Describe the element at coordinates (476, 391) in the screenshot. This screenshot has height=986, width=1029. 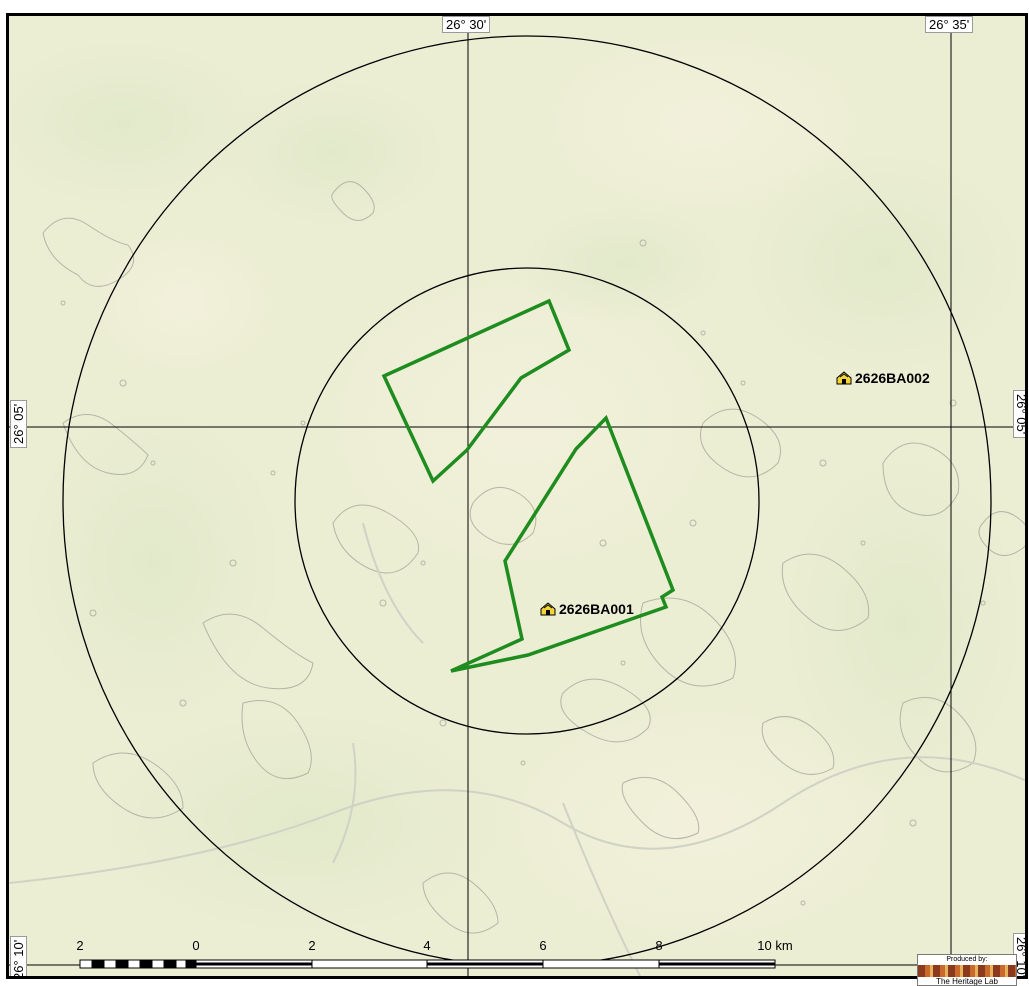
I see `boundary-polygon-north` at that location.